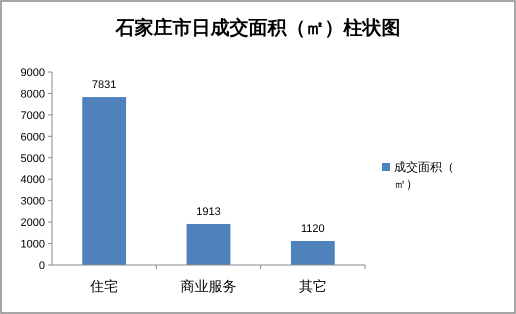  Describe the element at coordinates (424, 175) in the screenshot. I see `legend-label: 成交面积（㎡）` at that location.